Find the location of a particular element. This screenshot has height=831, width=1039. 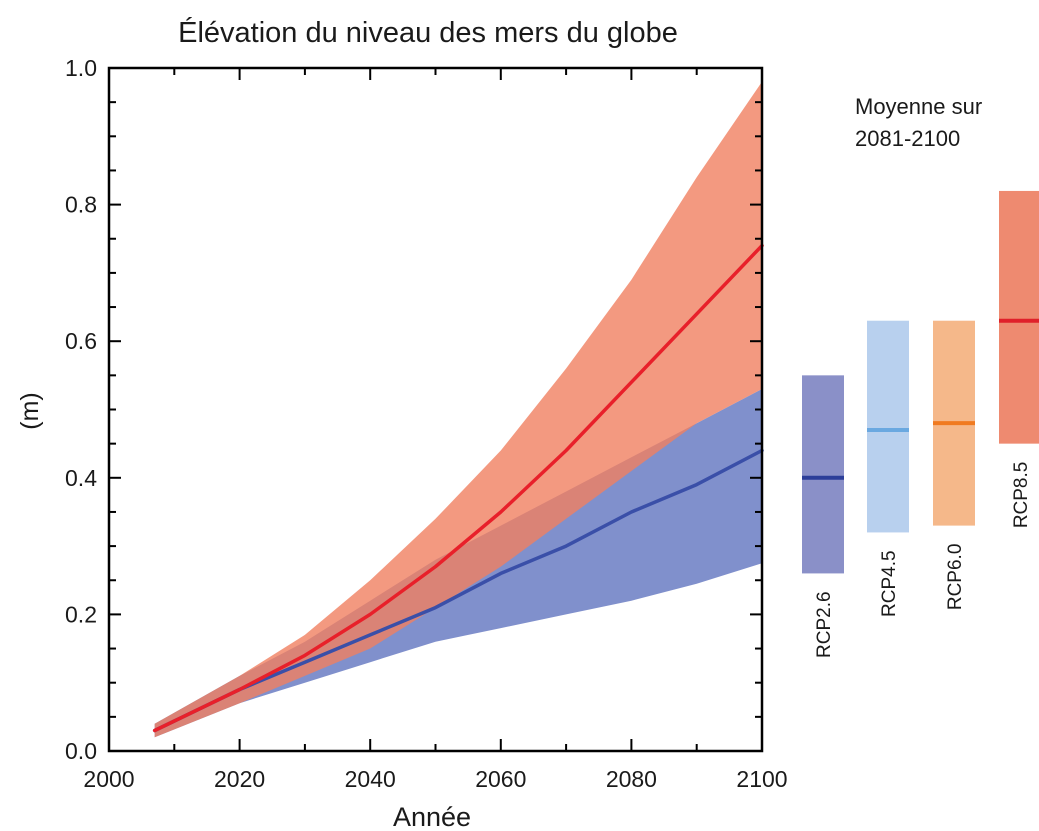

x-tick-label: 2080 is located at coordinates (631, 779).